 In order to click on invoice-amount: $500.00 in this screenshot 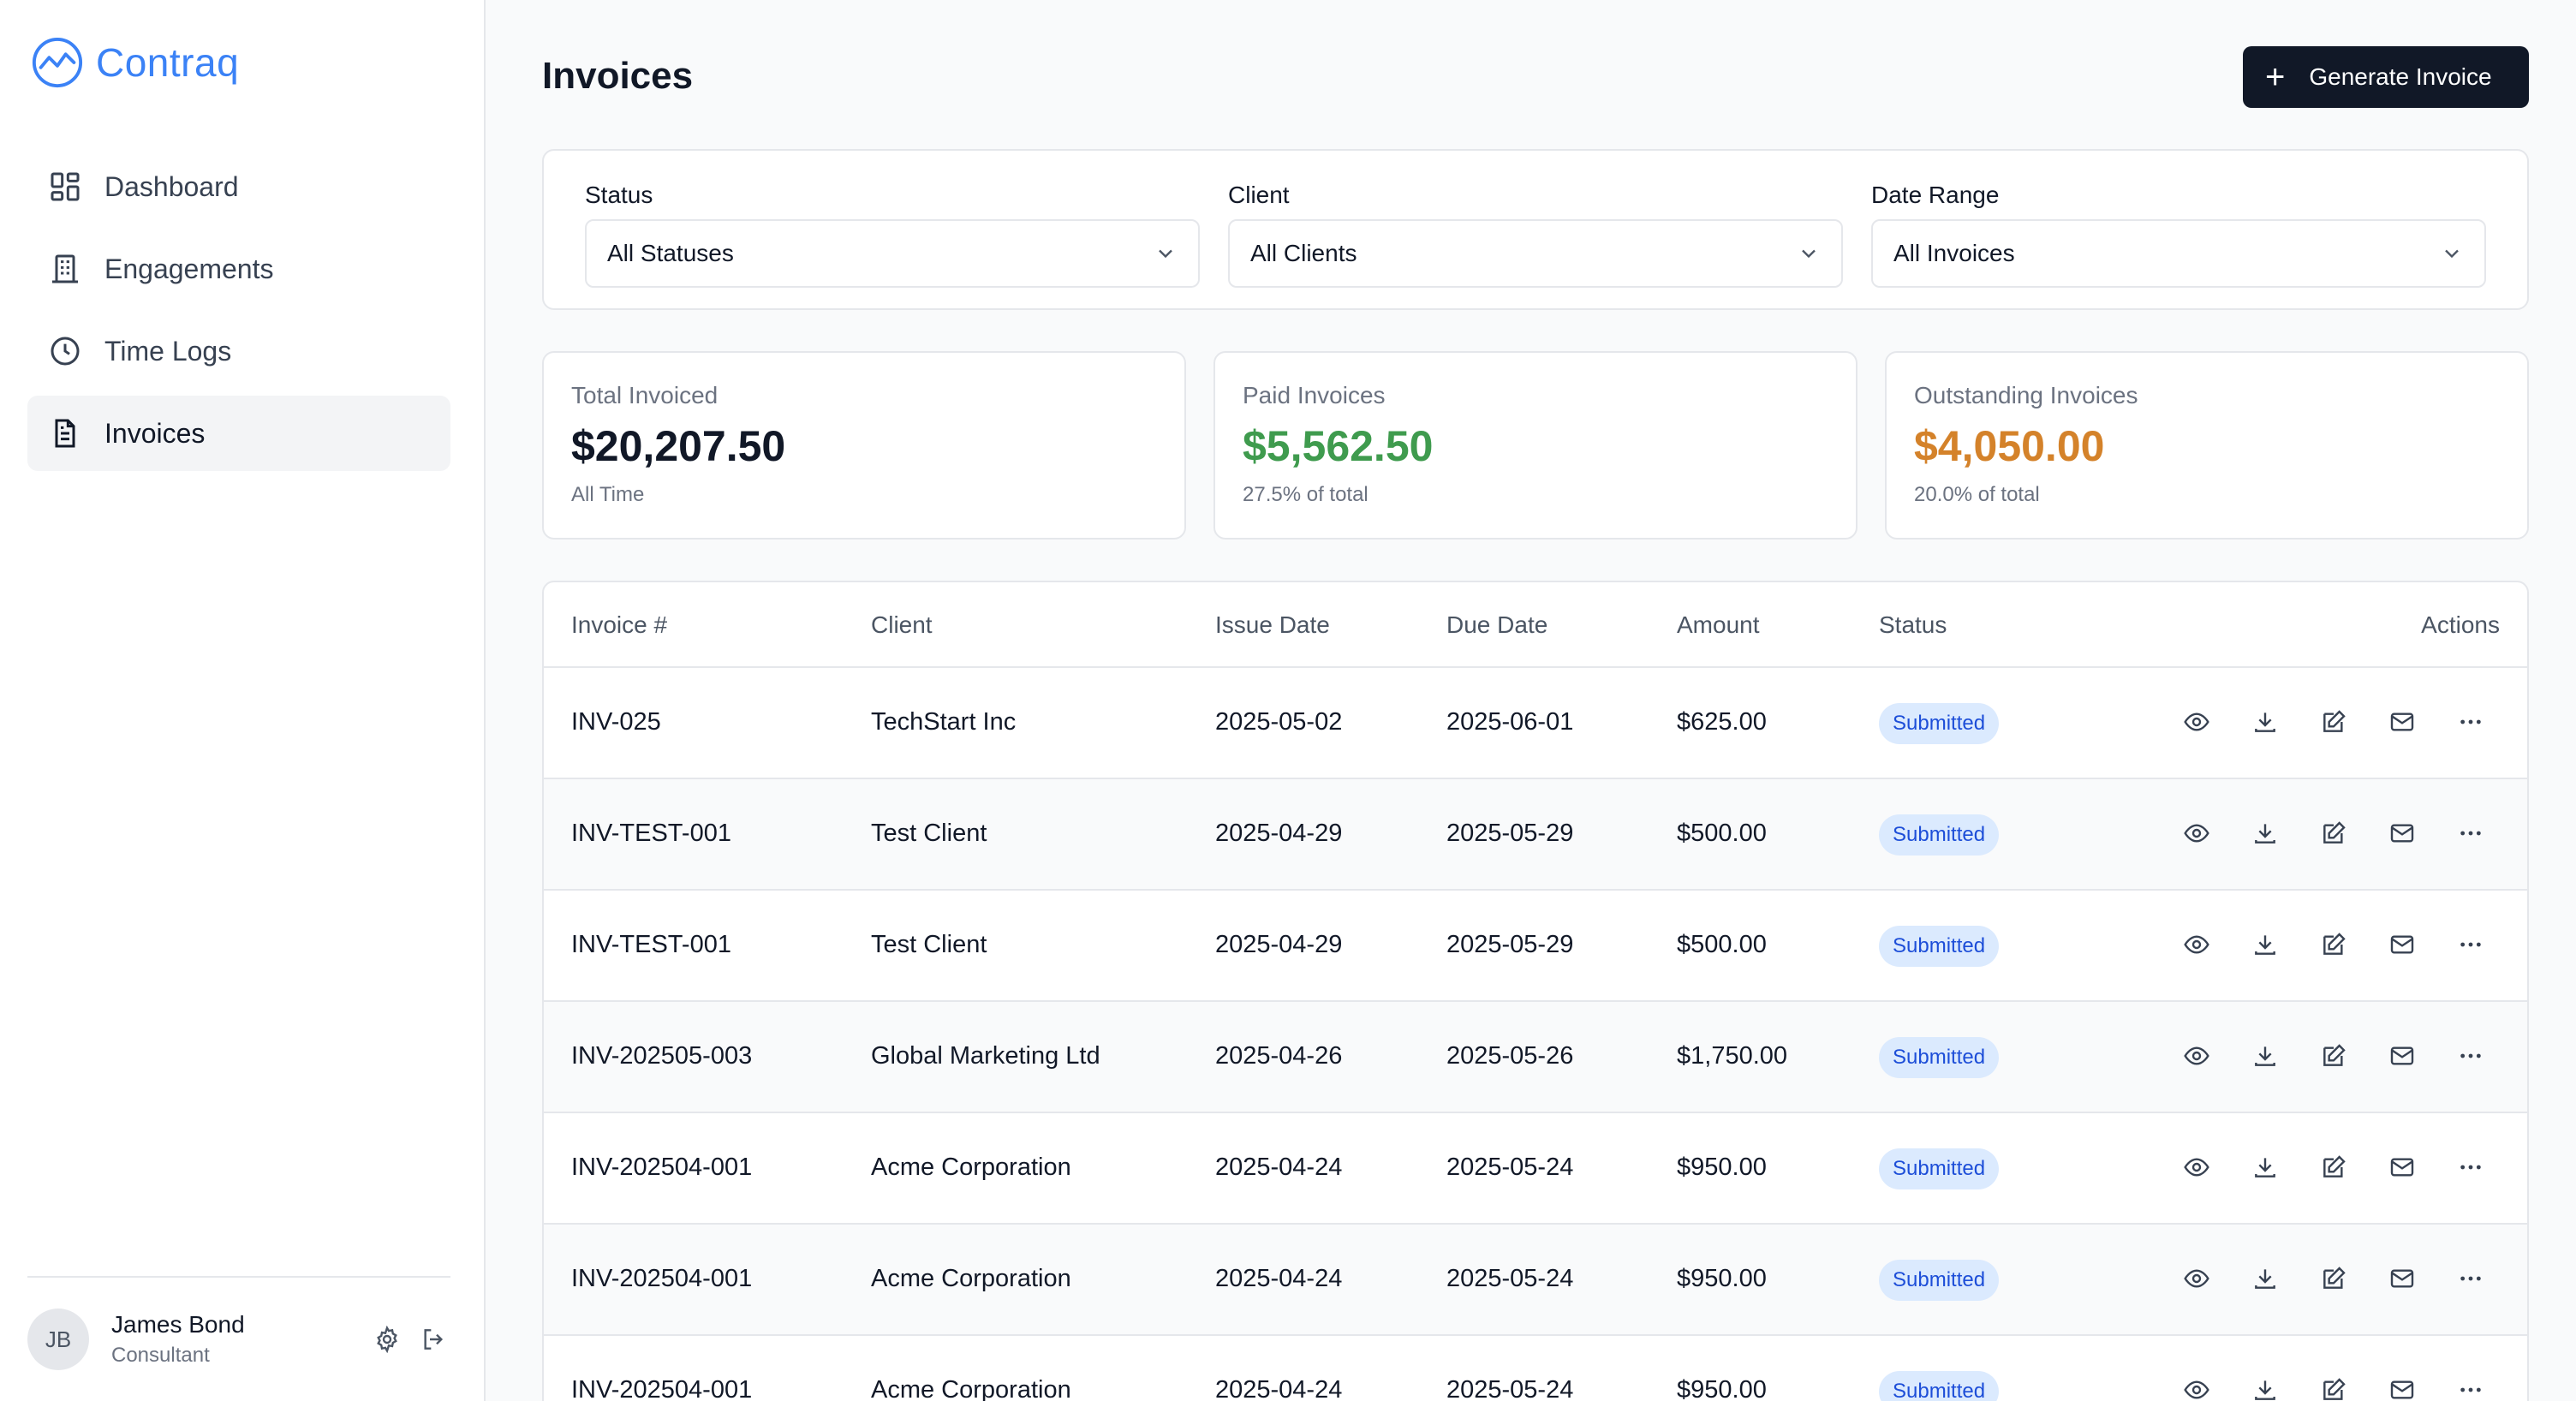, I will do `click(1722, 945)`.